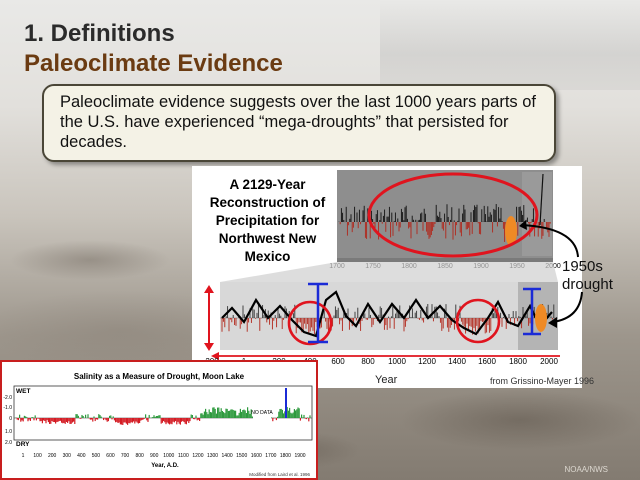  Describe the element at coordinates (183, 456) in the screenshot. I see `moon-x-tick-label: 1100` at that location.